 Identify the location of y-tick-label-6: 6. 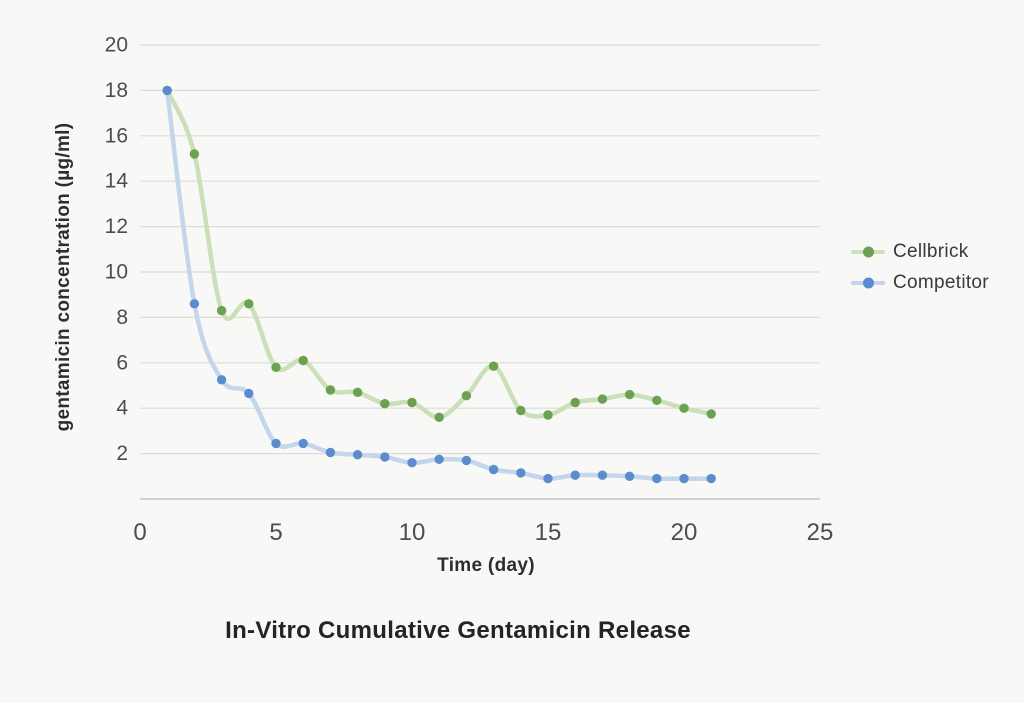
(122, 362).